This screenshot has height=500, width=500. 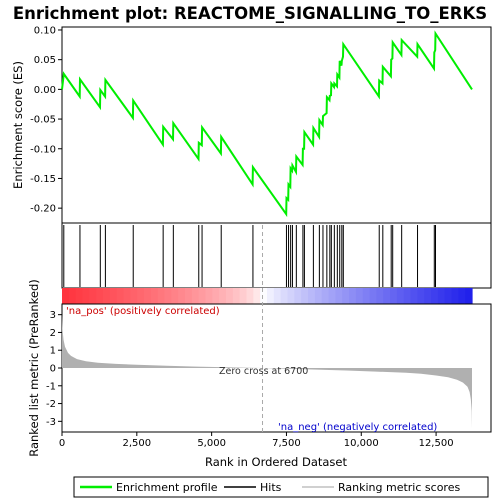 I want to click on metric-axis: 3 2 1 0 -1 -2 -3, so click(x=54, y=369).